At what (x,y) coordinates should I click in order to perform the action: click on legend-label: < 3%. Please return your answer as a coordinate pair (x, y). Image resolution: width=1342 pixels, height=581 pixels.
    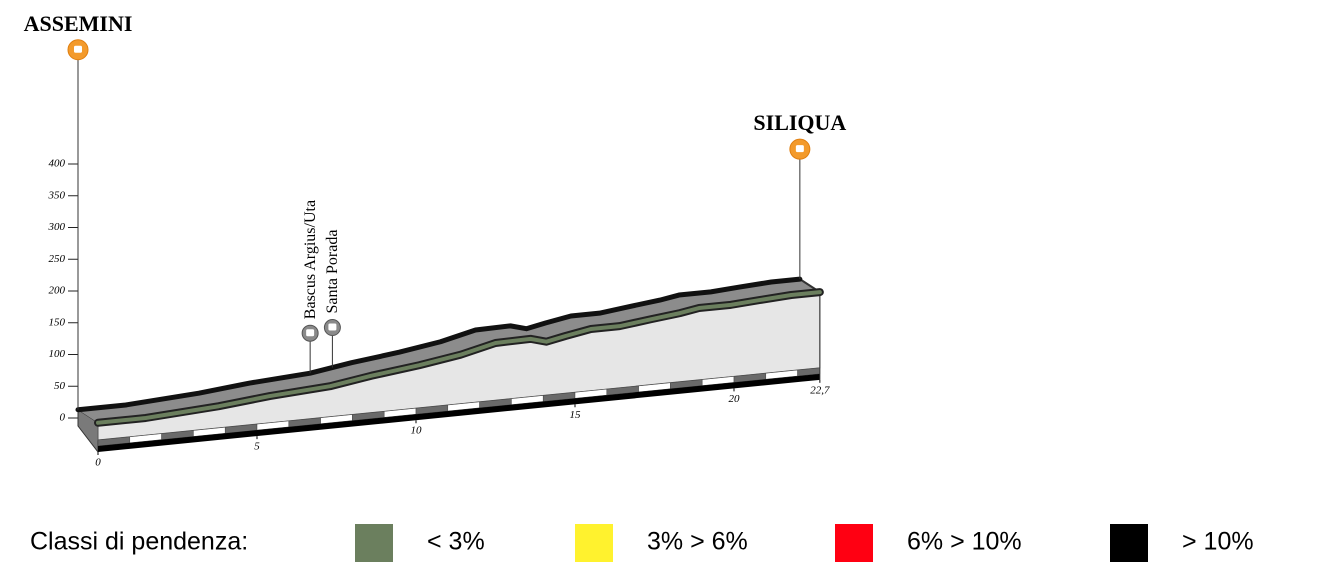
    Looking at the image, I should click on (456, 542).